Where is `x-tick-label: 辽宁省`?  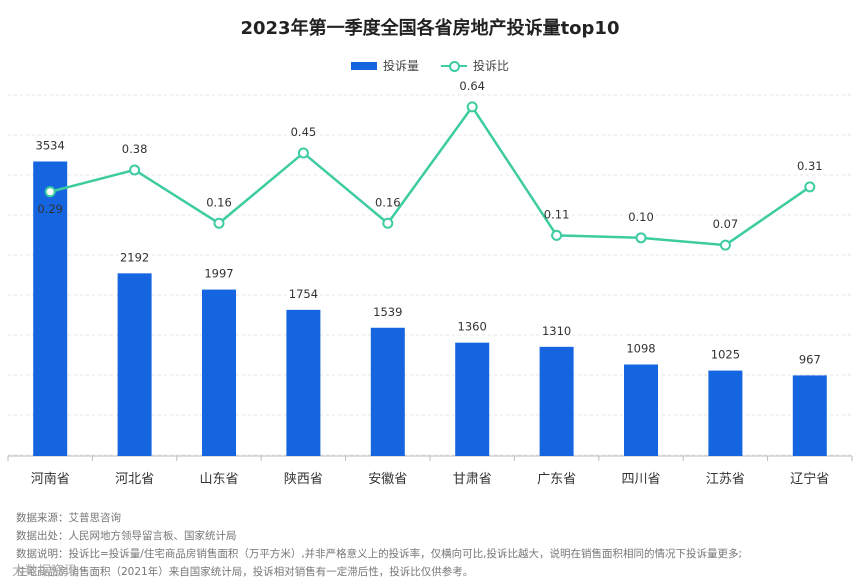 x-tick-label: 辽宁省 is located at coordinates (809, 479).